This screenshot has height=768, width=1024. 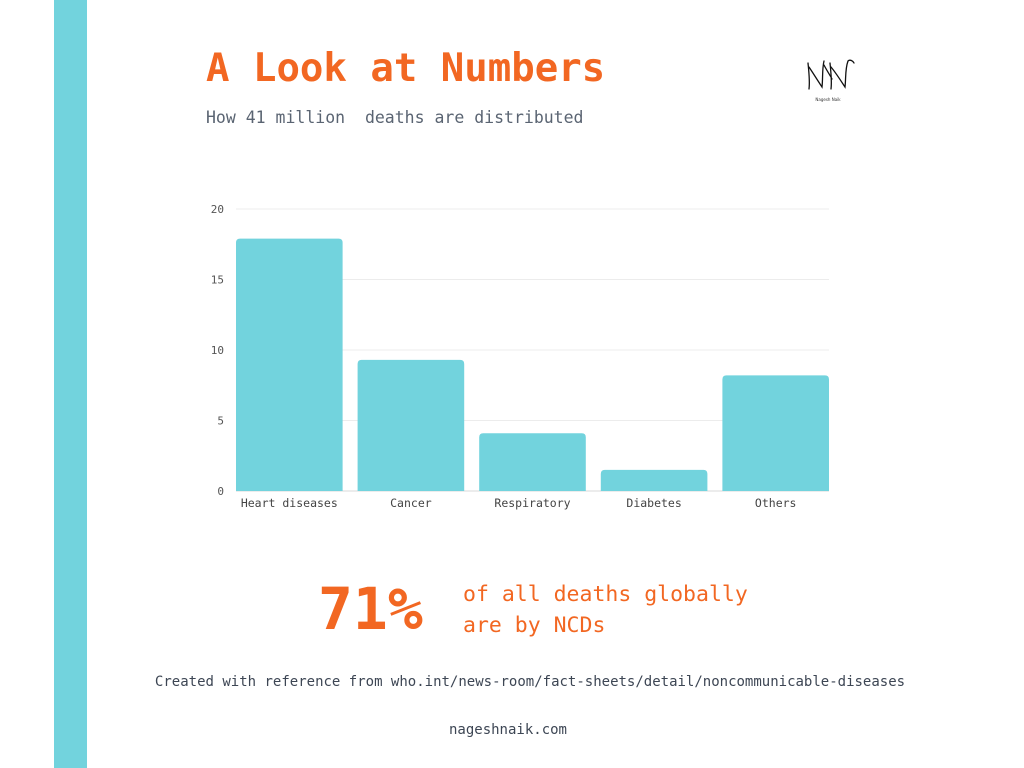 What do you see at coordinates (220, 421) in the screenshot?
I see `y-tick-label: 5` at bounding box center [220, 421].